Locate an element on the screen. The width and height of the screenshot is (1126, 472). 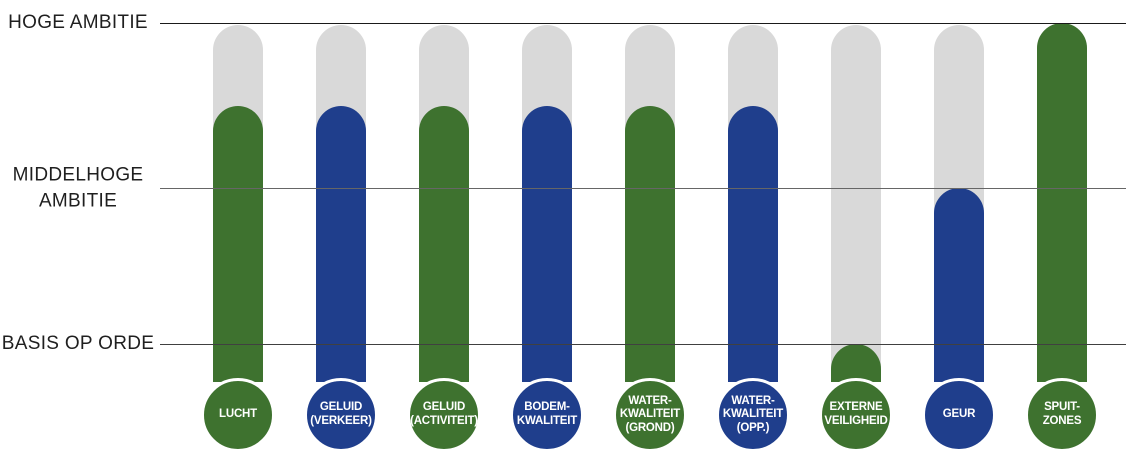
bar-fill-geluid-verkeer is located at coordinates (341, 243).